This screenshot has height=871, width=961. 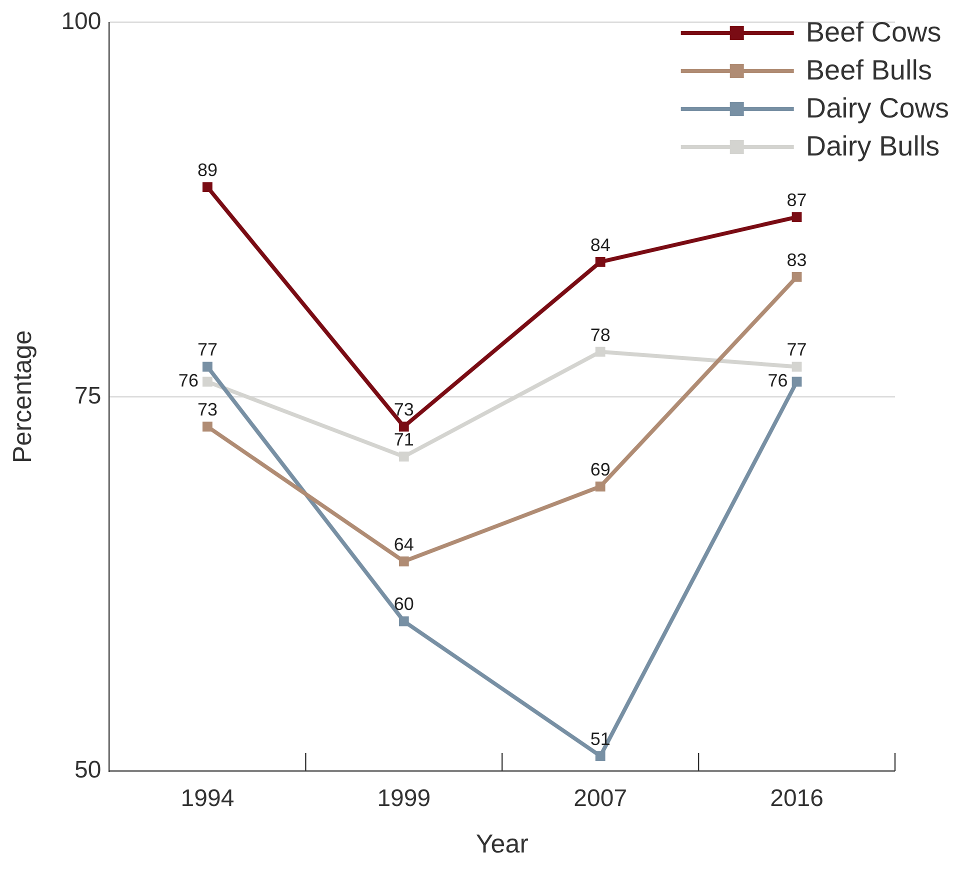 I want to click on data-label: 78, so click(x=600, y=334).